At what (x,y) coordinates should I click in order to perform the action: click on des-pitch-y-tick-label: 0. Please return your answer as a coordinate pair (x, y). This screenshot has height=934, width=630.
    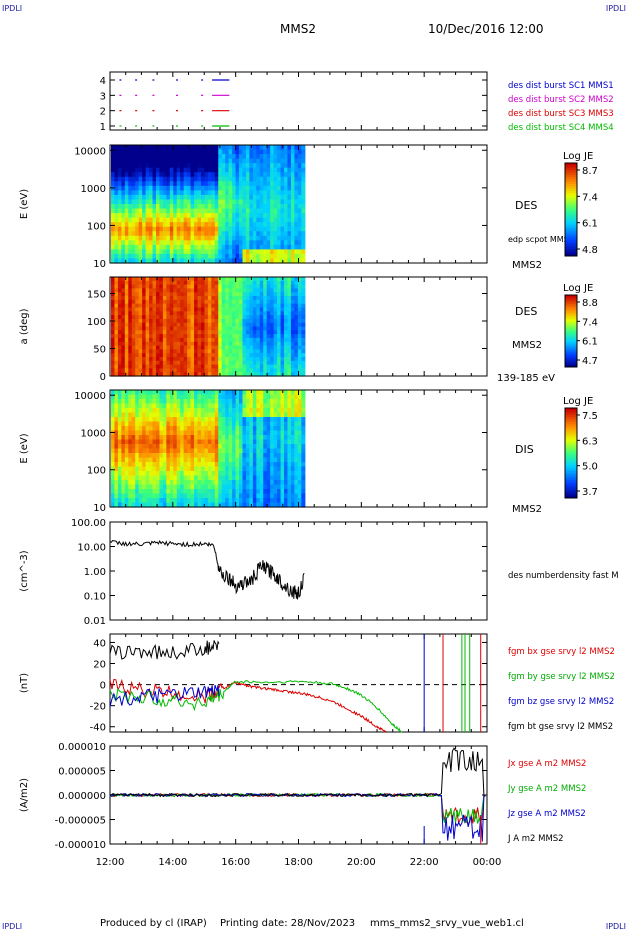
    Looking at the image, I should click on (103, 377).